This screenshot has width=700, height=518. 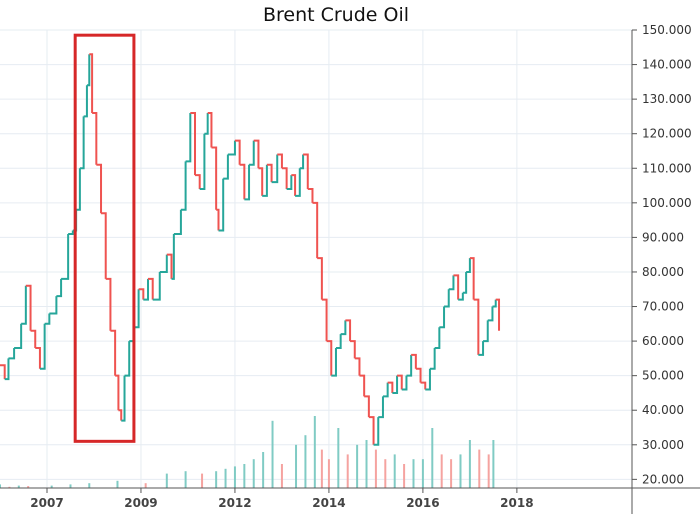 What do you see at coordinates (46, 503) in the screenshot?
I see `x-tick-label: 2007` at bounding box center [46, 503].